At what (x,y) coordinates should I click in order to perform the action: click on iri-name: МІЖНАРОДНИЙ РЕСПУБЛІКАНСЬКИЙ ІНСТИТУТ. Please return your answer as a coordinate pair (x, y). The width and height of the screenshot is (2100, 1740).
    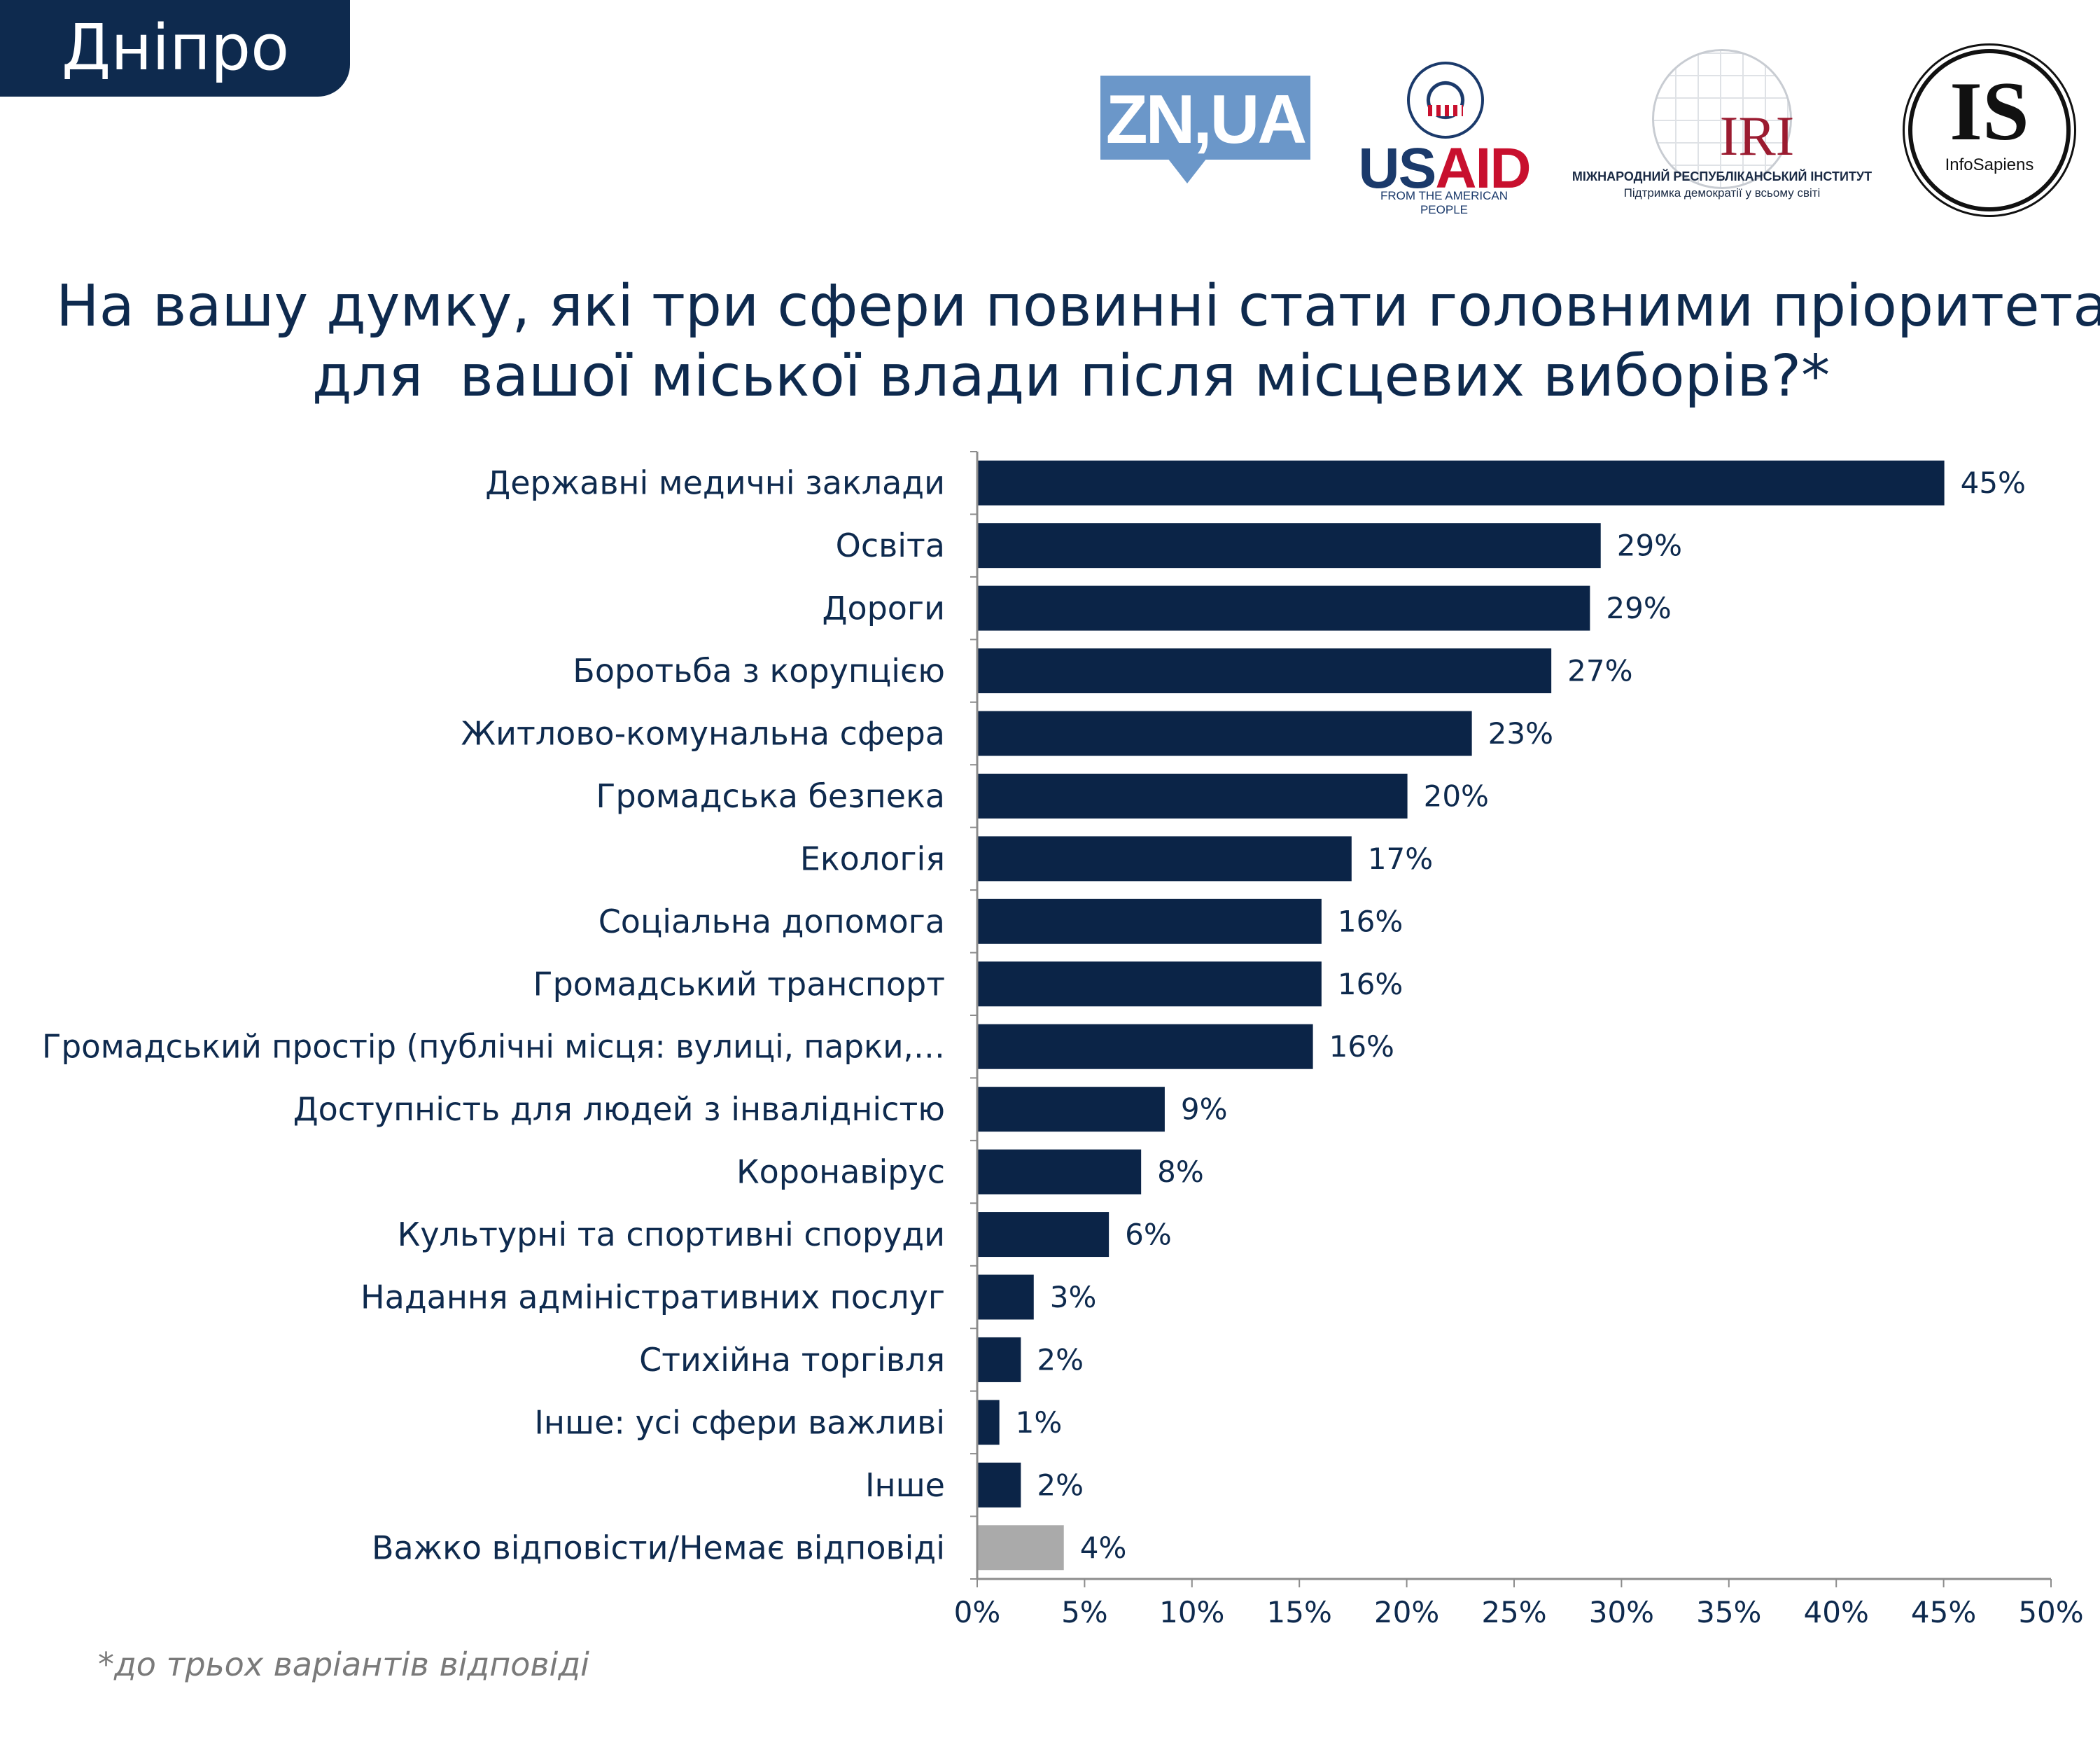
    Looking at the image, I should click on (1722, 176).